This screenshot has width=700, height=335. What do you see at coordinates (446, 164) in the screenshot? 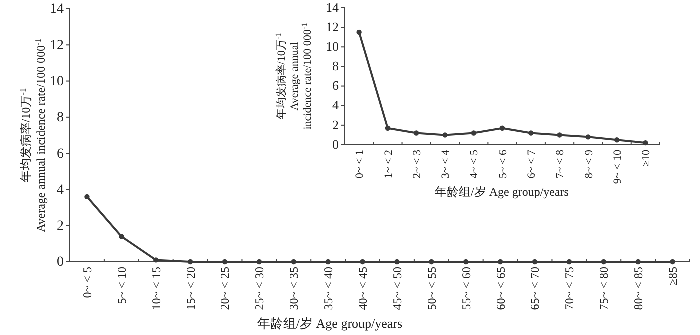
I see `x-tick-label: 3~ < 4` at bounding box center [446, 164].